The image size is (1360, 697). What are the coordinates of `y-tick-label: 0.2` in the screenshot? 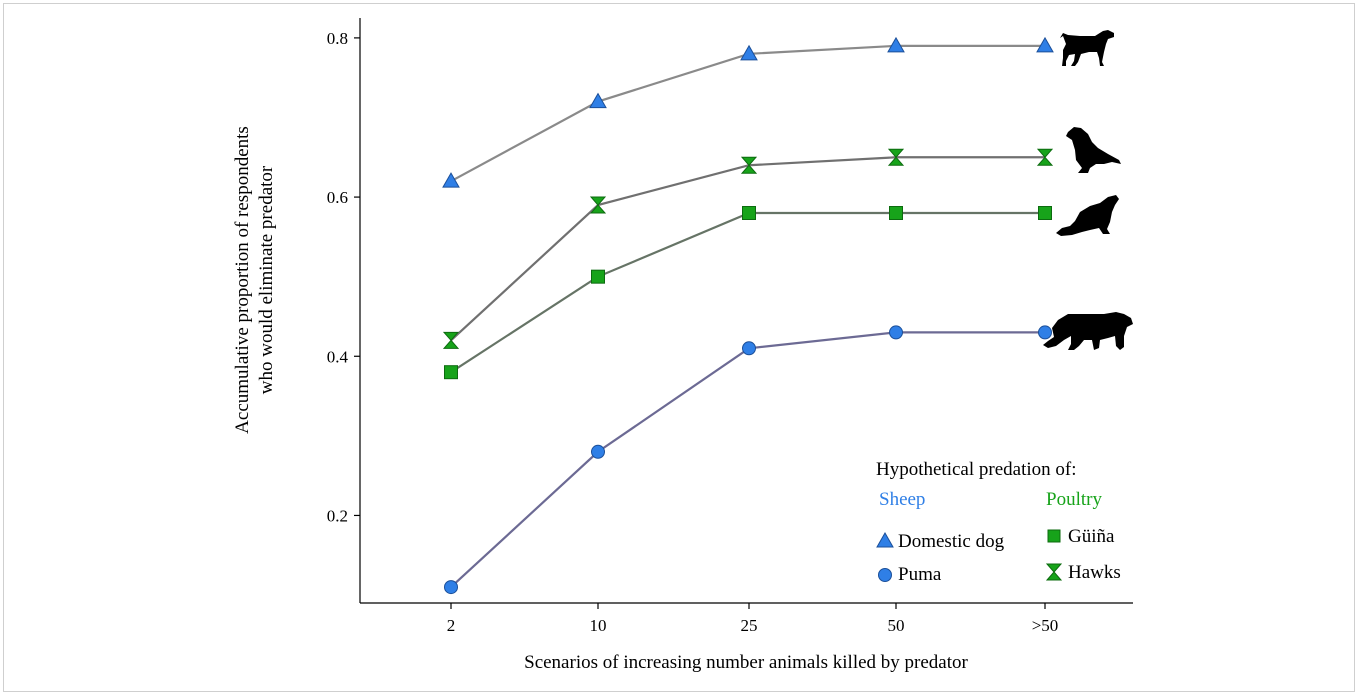 It's located at (337, 515).